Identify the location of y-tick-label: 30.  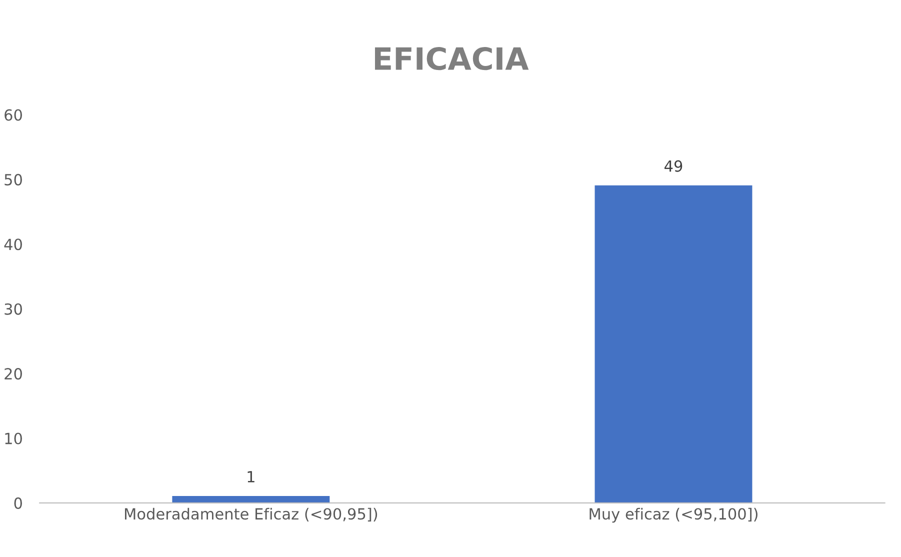
(13, 309).